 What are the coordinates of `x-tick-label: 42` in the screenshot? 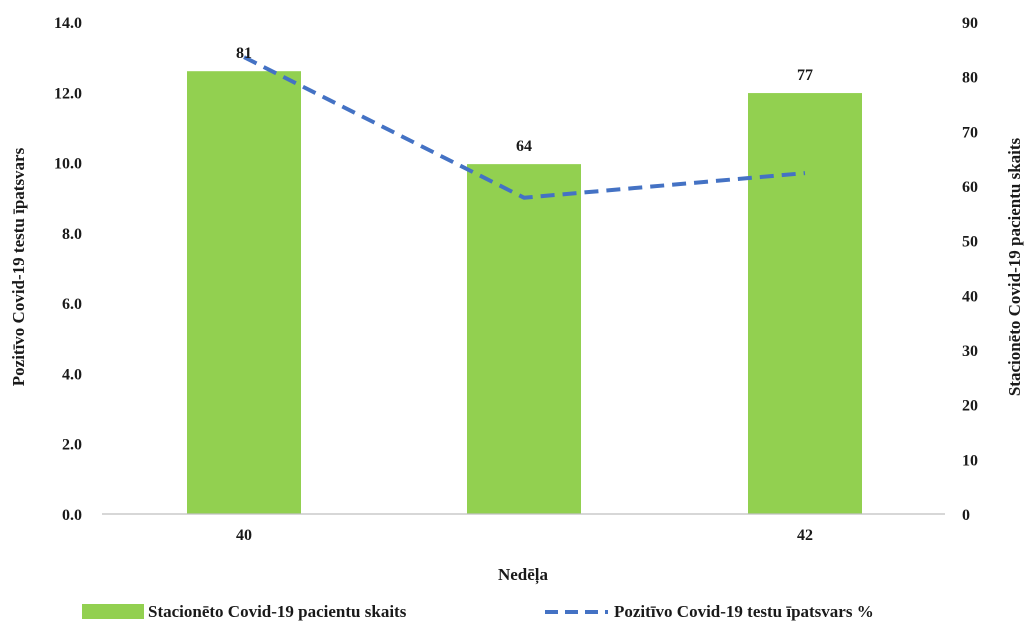 It's located at (805, 535).